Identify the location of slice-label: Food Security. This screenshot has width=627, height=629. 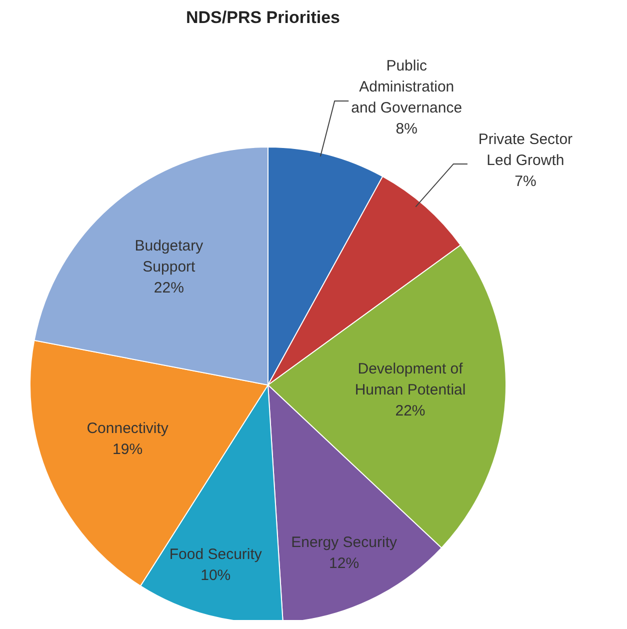
(215, 553).